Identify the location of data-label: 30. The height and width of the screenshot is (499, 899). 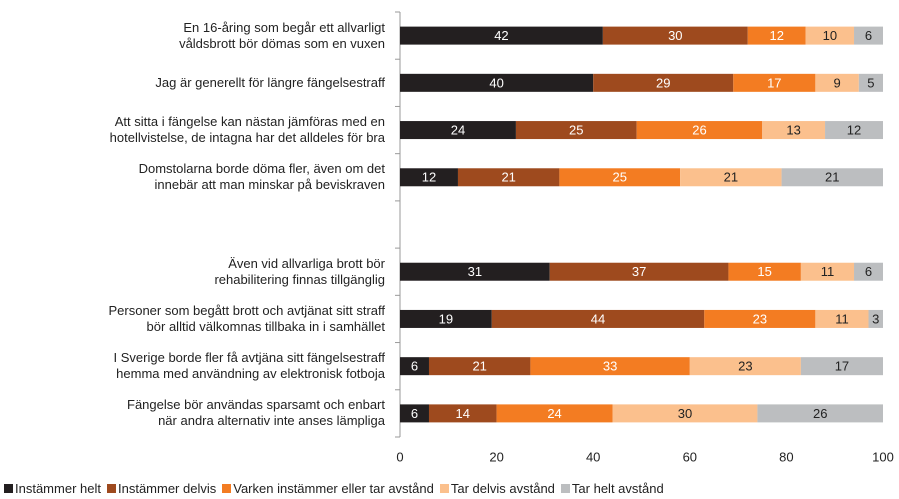
(675, 35).